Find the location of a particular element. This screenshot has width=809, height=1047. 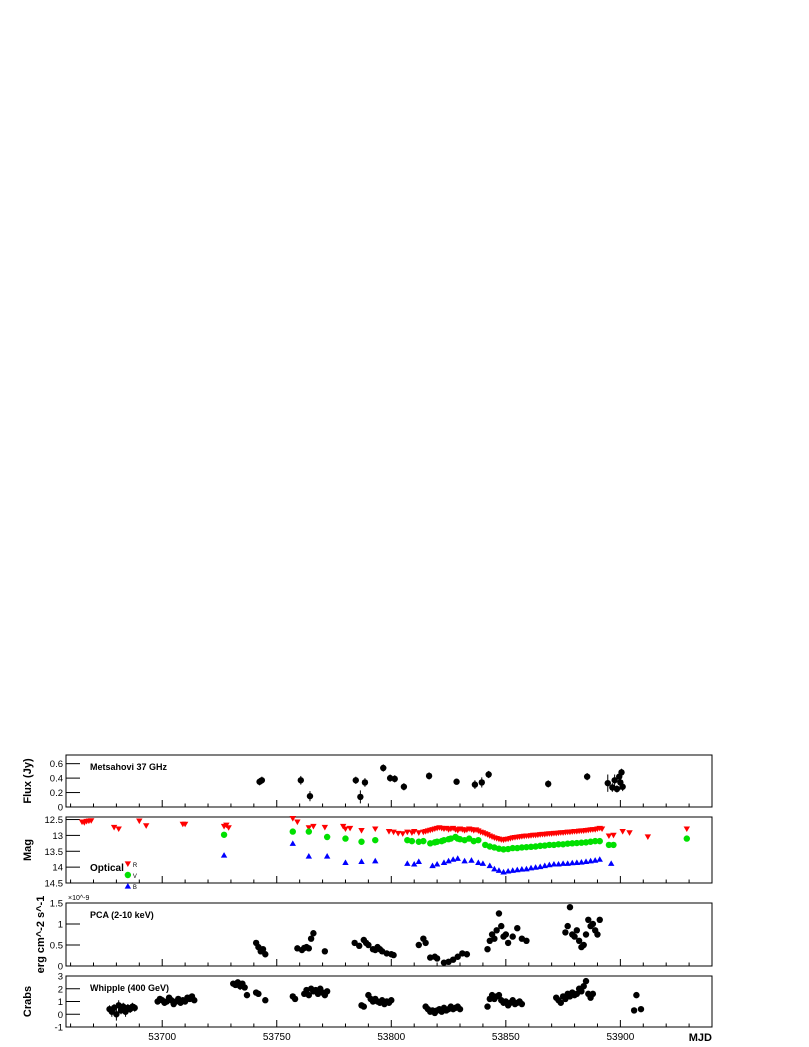

y-tick-label: 0 is located at coordinates (60, 967).